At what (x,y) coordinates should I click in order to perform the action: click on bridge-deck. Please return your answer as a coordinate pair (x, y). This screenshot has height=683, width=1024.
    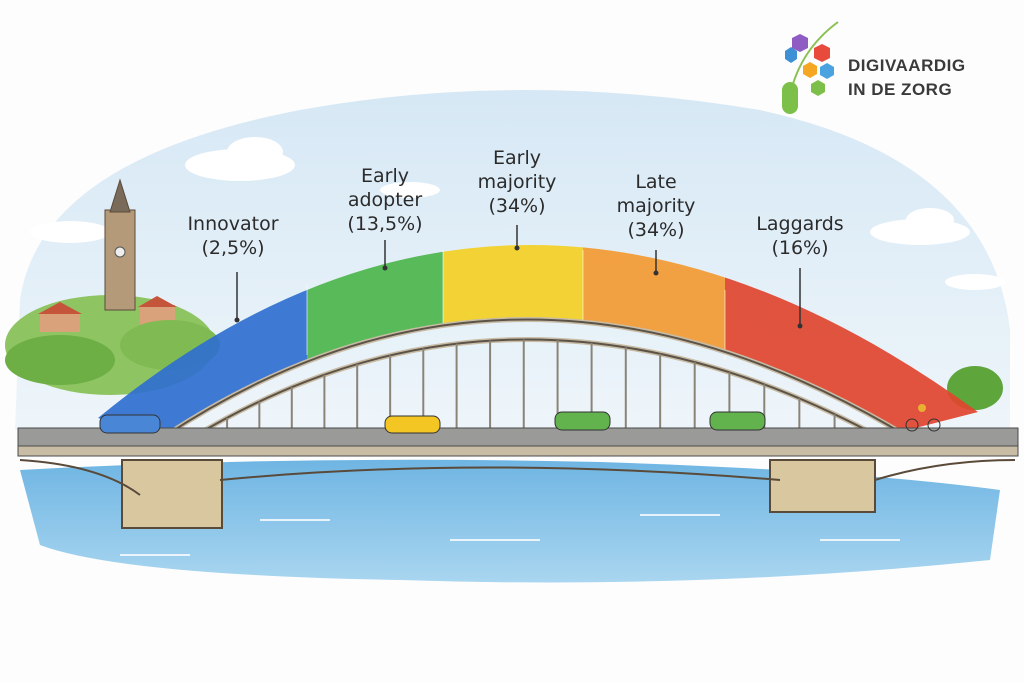
    Looking at the image, I should click on (518, 437).